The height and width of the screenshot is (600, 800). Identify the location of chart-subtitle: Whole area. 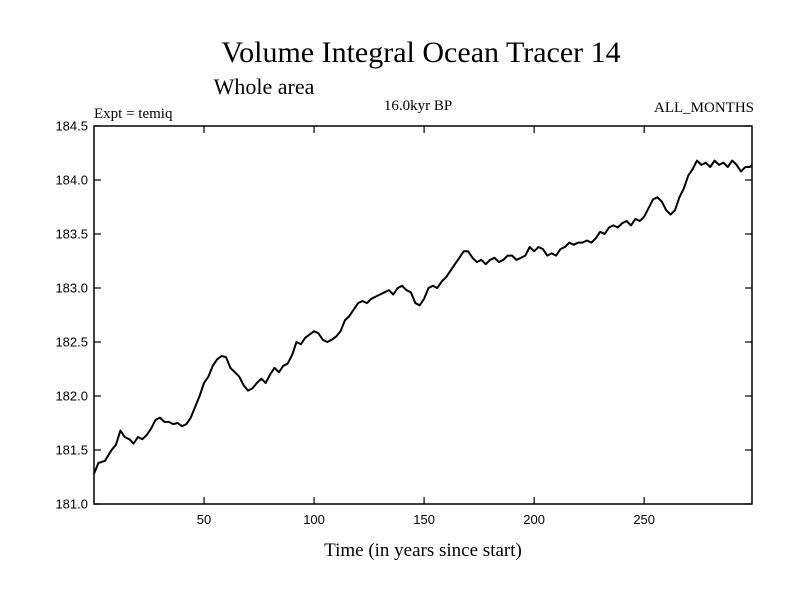
(264, 86).